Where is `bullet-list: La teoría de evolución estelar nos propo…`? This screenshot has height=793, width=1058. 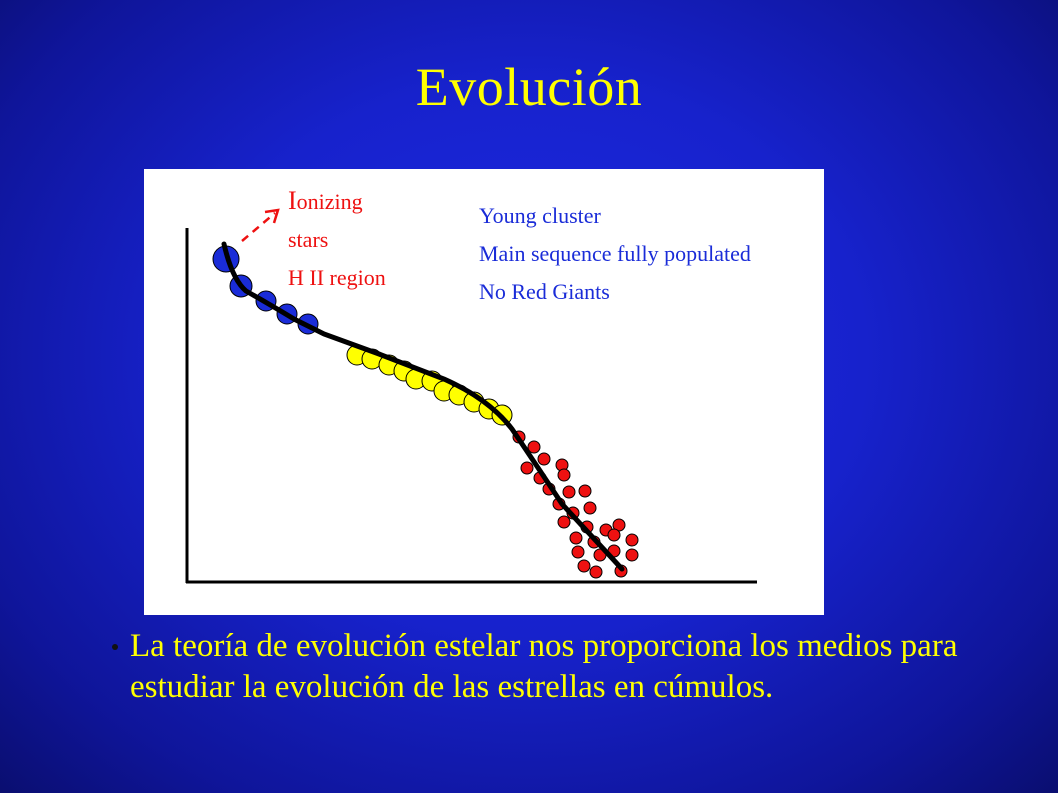 bullet-list: La teoría de evolución estelar nos propo… is located at coordinates (562, 667).